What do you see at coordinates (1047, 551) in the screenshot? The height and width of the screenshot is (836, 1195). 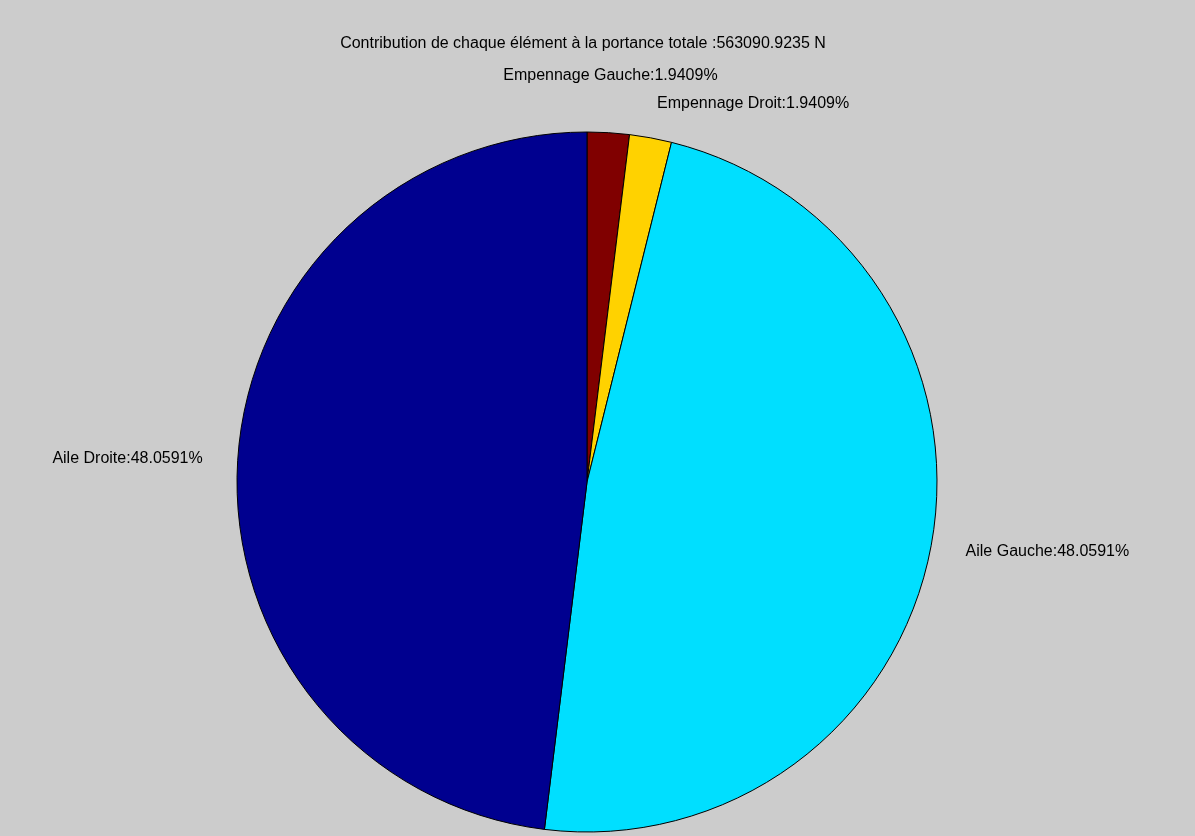 I see `slice-label: Aile Gauche:48.0591%` at bounding box center [1047, 551].